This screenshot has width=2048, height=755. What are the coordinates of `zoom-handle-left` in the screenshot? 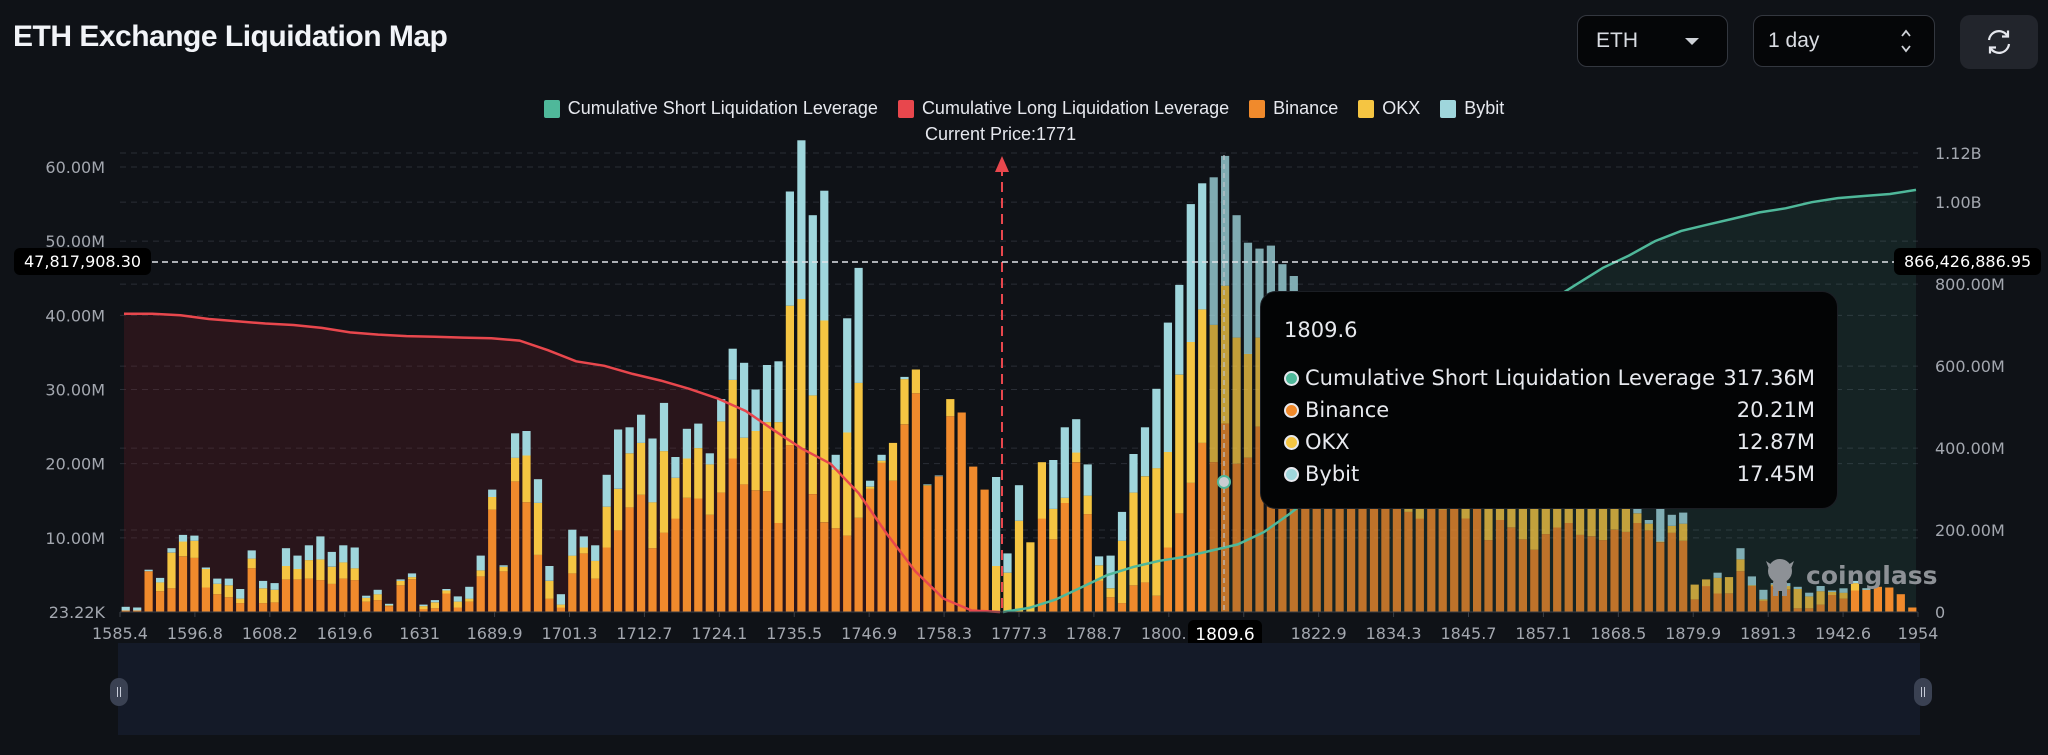 It's located at (119, 692).